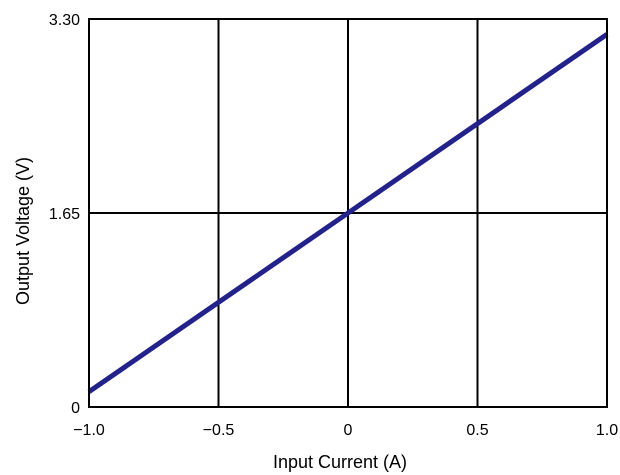  I want to click on x-tick-label: 0, so click(348, 430).